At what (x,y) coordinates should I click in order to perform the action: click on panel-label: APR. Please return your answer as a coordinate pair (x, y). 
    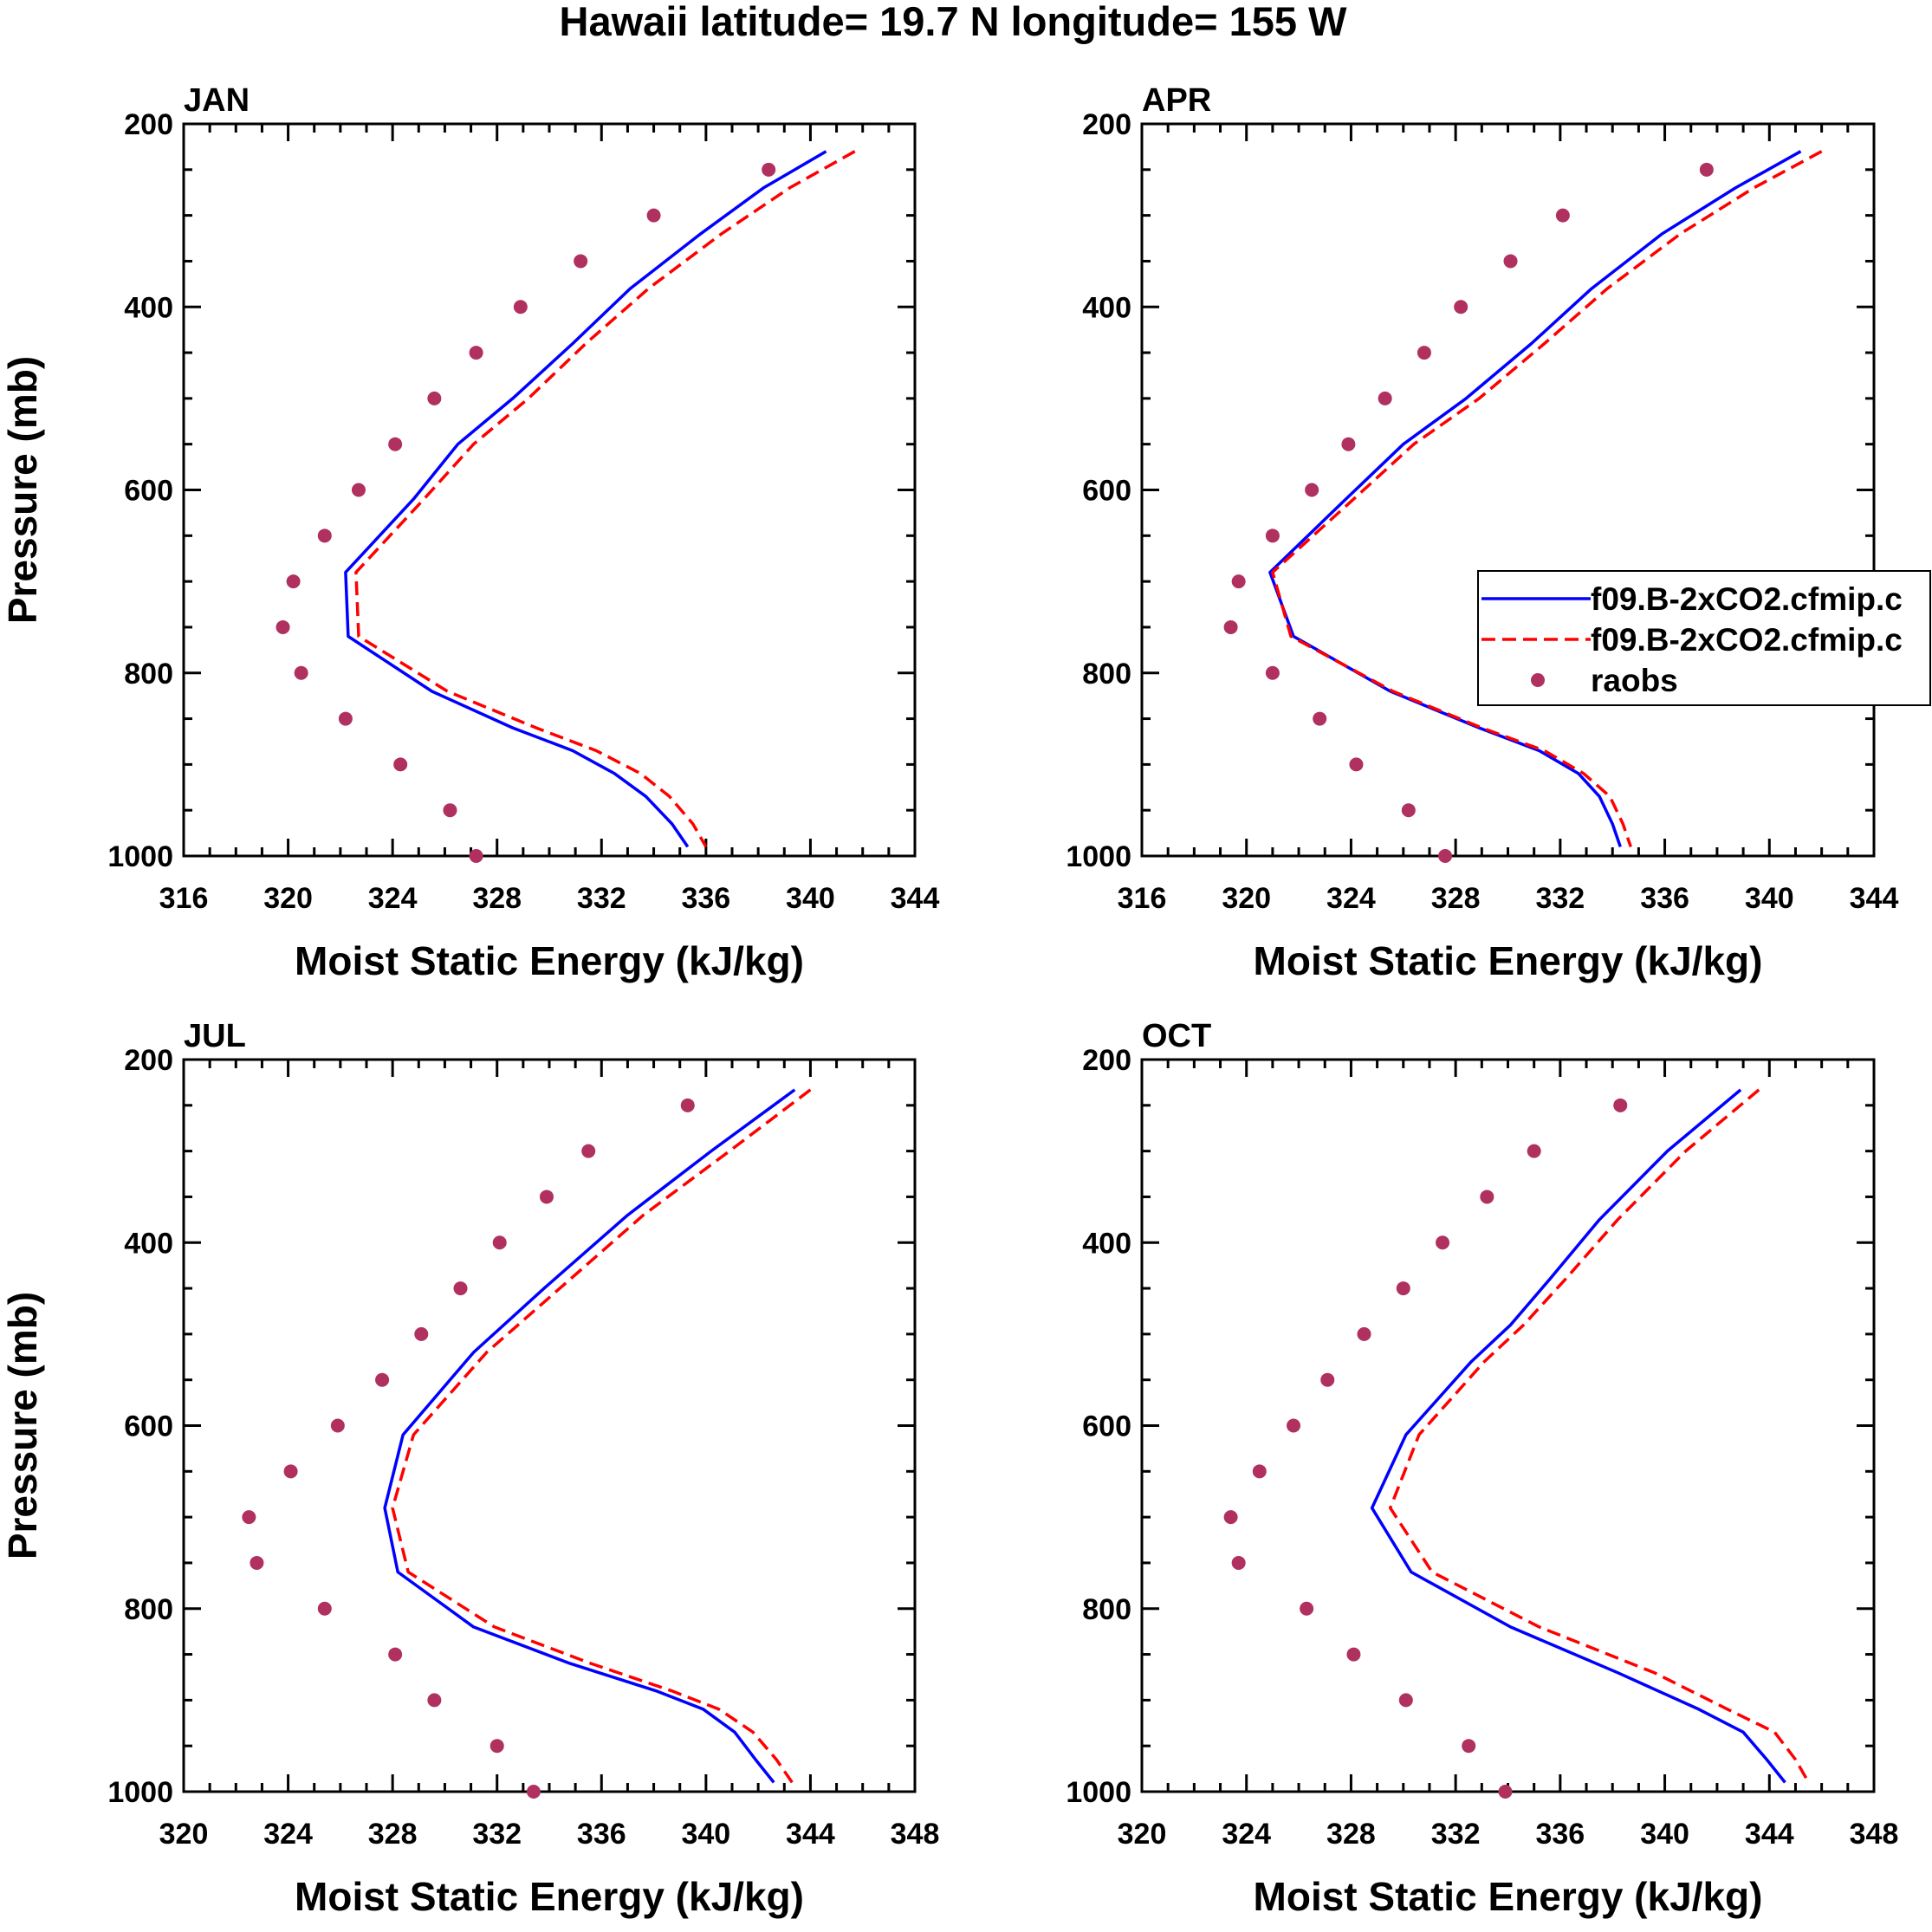
    Looking at the image, I should click on (1177, 101).